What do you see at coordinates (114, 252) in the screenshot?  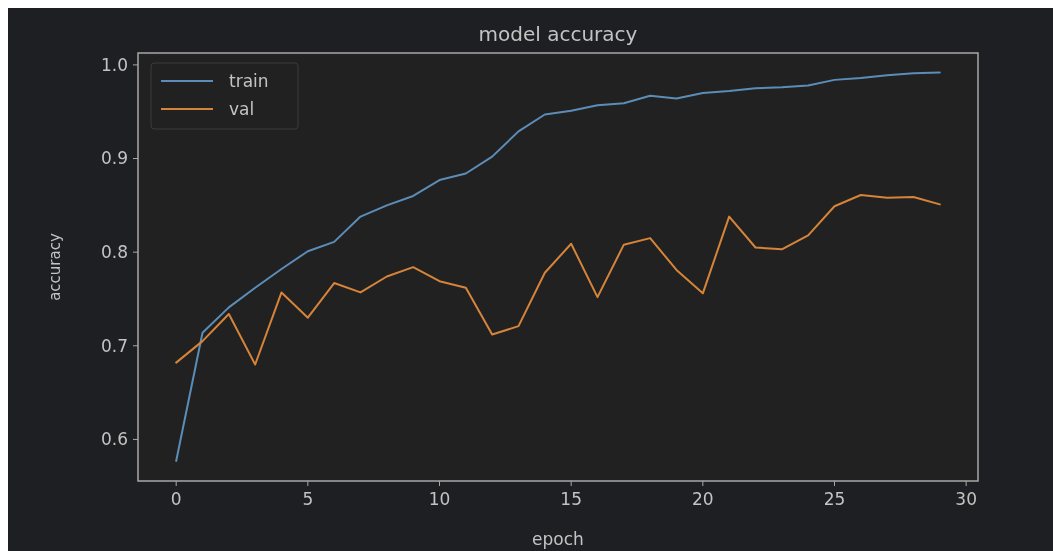 I see `y-tick-label: 0.8` at bounding box center [114, 252].